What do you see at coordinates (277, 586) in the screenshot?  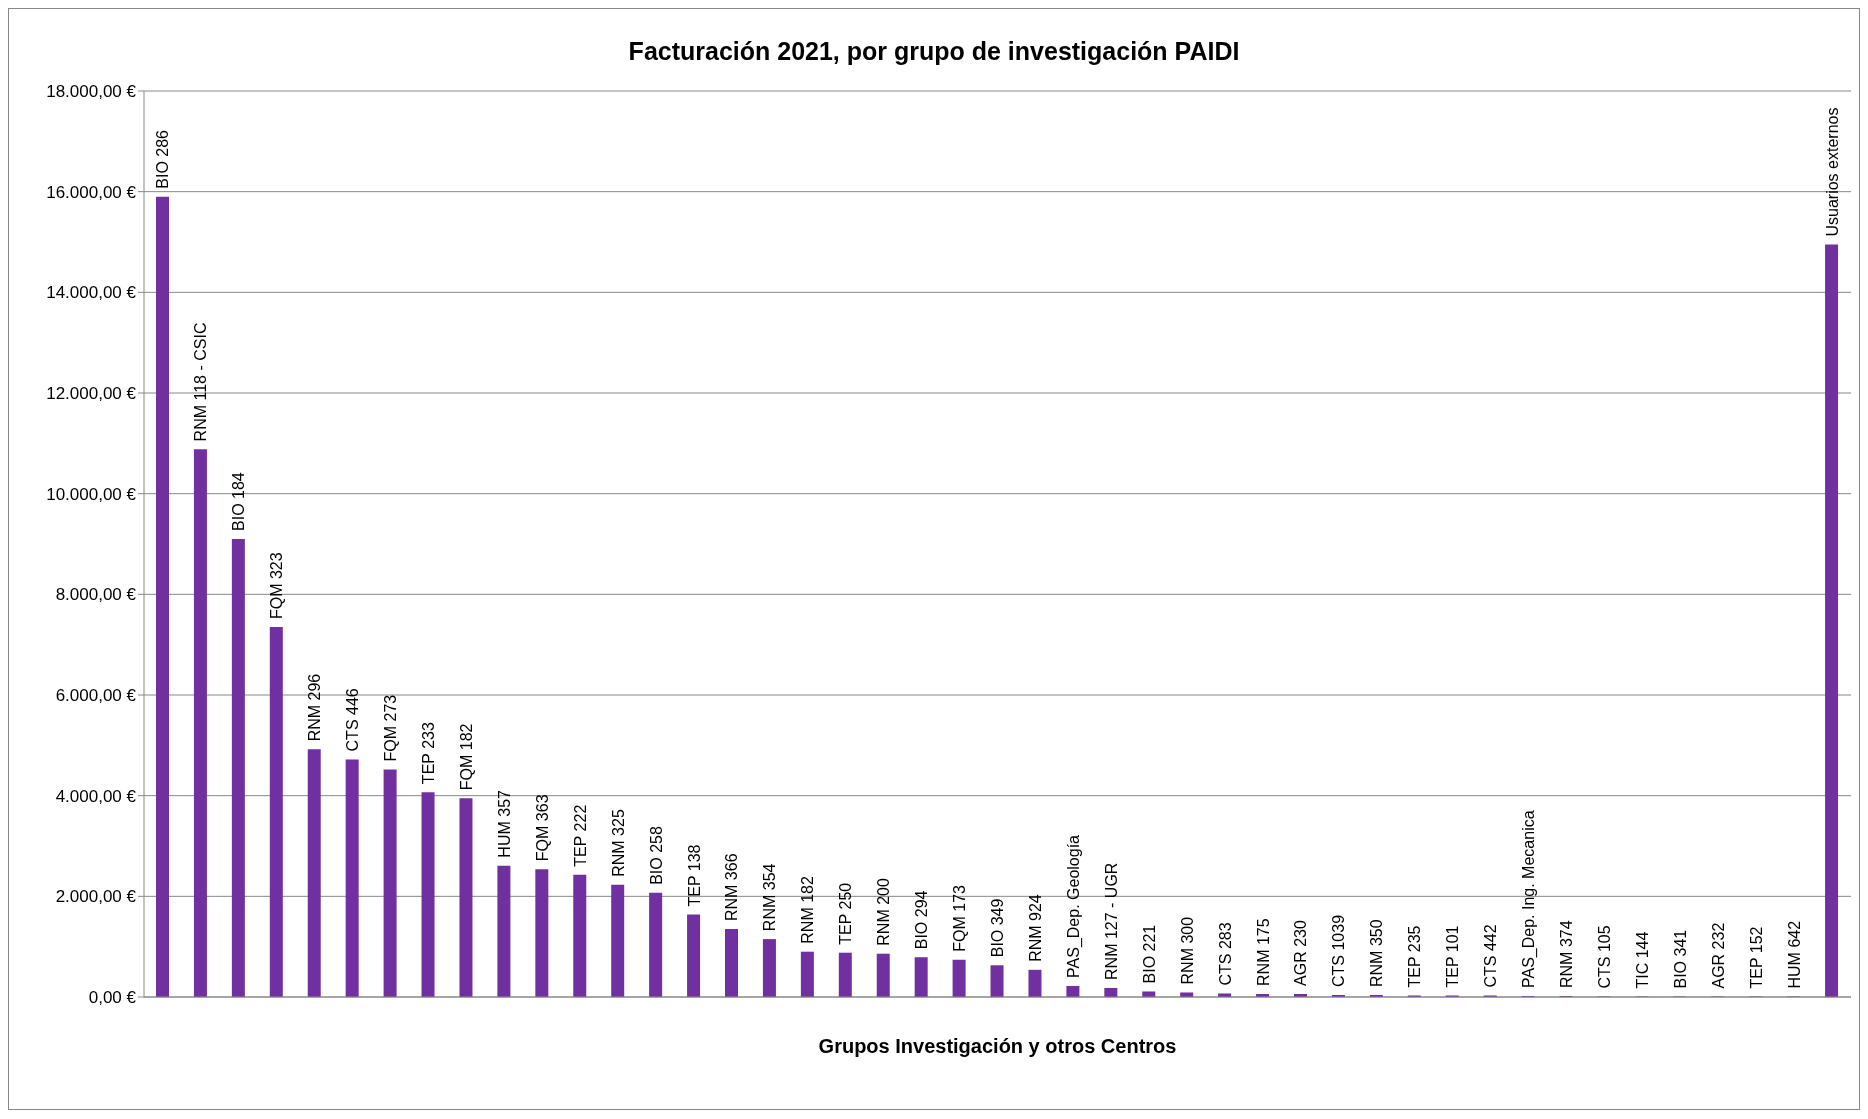 I see `x-tick-label: FQM 323` at bounding box center [277, 586].